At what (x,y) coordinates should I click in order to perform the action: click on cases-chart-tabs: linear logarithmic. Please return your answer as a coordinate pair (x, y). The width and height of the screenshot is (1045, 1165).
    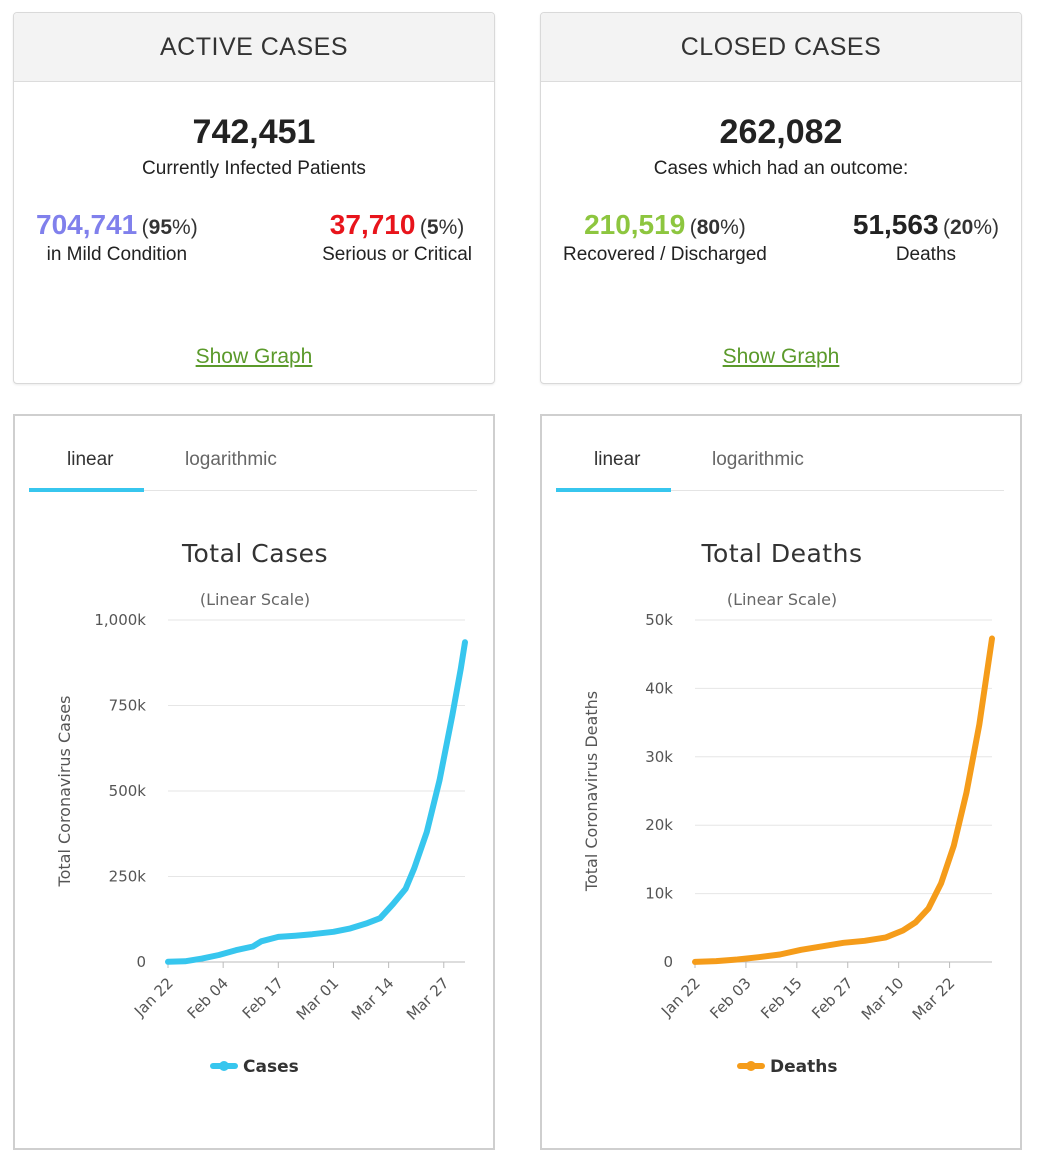
    Looking at the image, I should click on (253, 454).